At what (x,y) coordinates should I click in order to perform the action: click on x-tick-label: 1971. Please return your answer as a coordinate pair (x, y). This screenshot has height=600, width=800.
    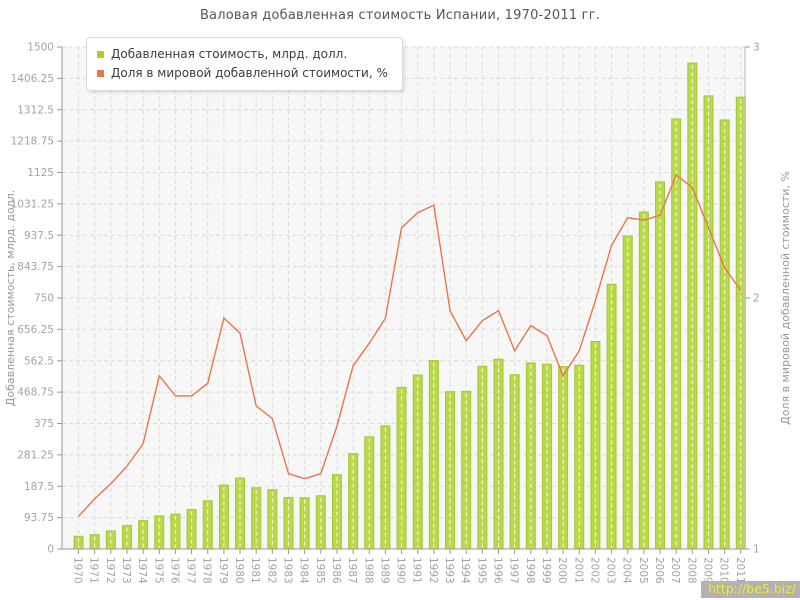
    Looking at the image, I should click on (94, 570).